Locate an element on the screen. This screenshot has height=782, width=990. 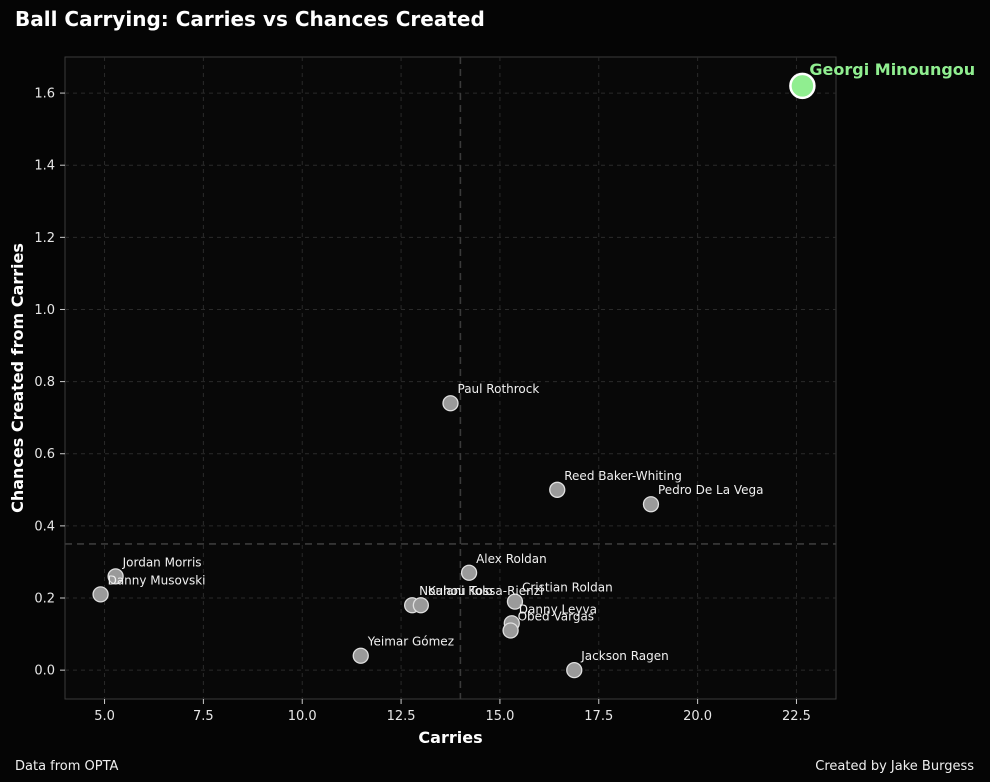
data-point-label: Danny Leyva is located at coordinates (558, 609).